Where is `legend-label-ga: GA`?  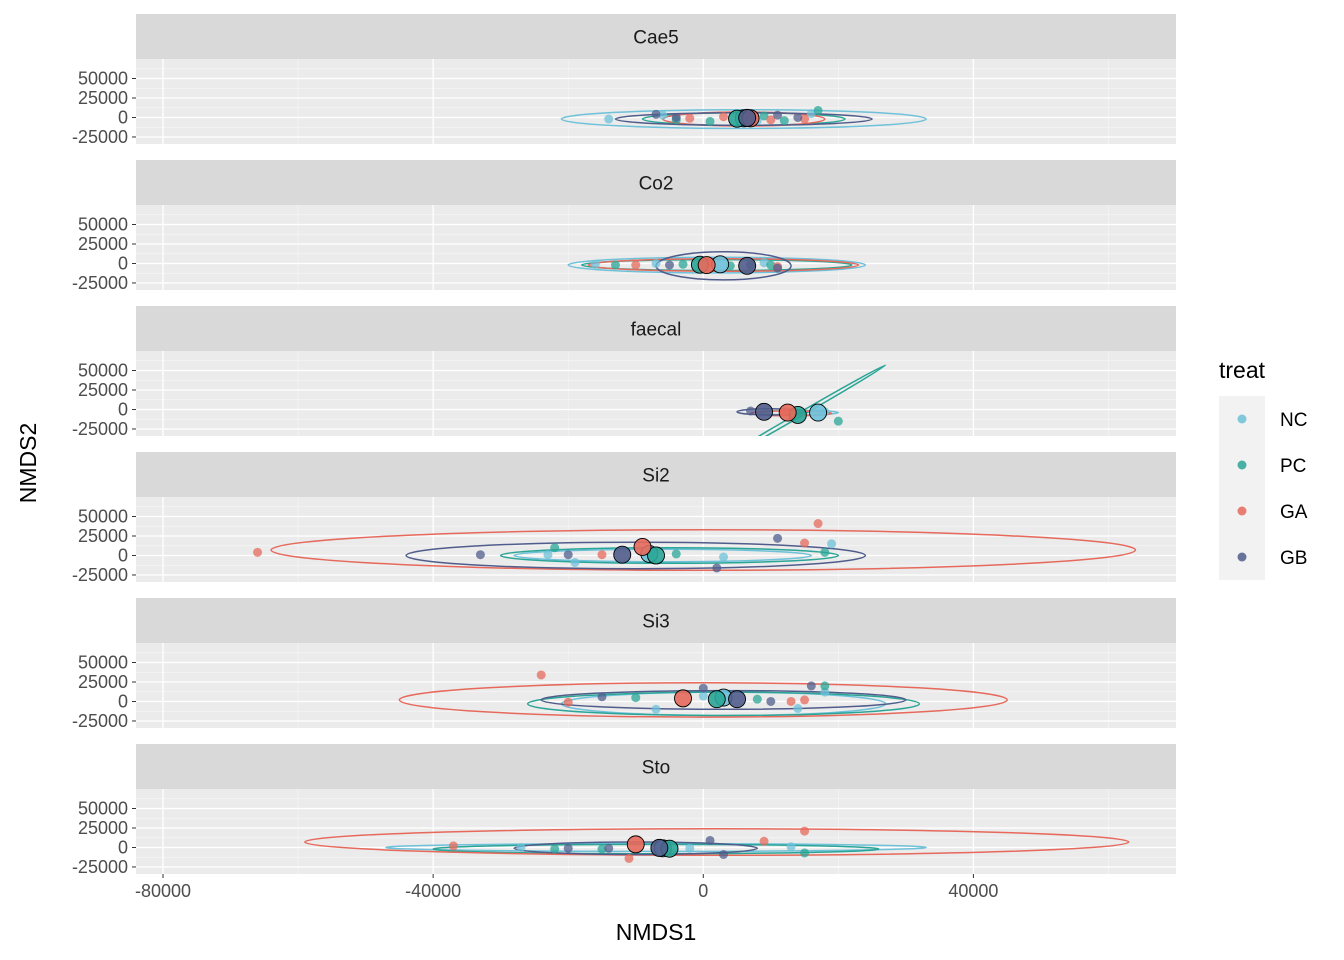 legend-label-ga: GA is located at coordinates (1294, 512).